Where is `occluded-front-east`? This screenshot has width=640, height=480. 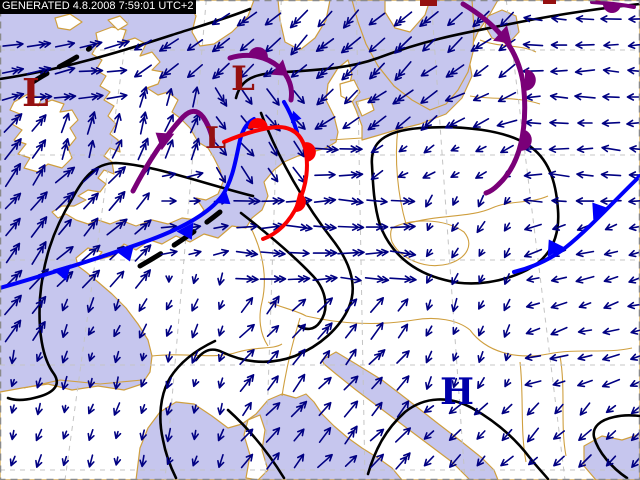 occluded-front-east is located at coordinates (498, 98).